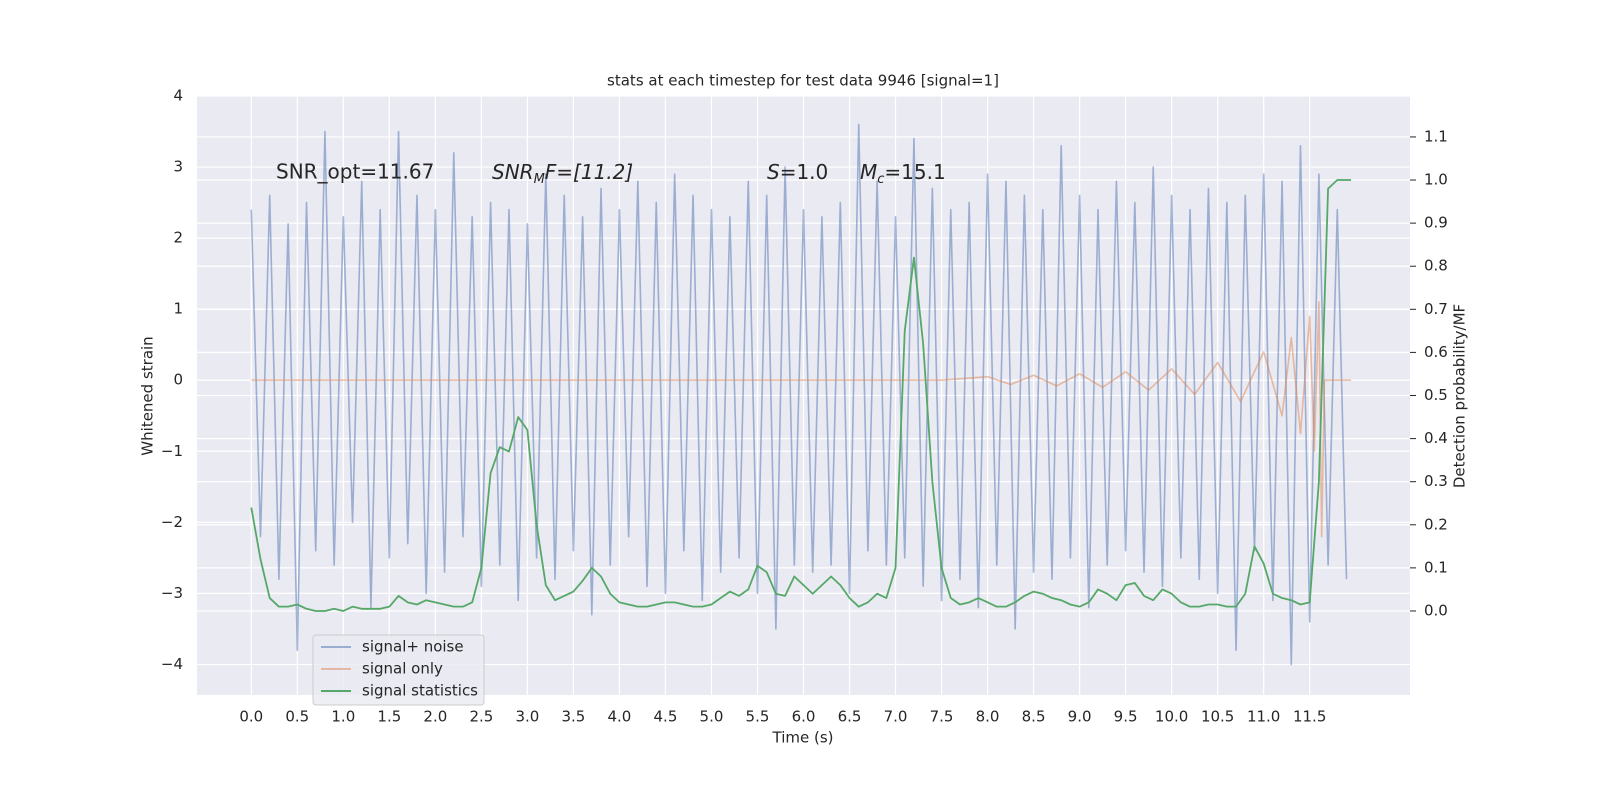 Image resolution: width=1600 pixels, height=800 pixels. I want to click on x-tick-label: 5.5, so click(758, 717).